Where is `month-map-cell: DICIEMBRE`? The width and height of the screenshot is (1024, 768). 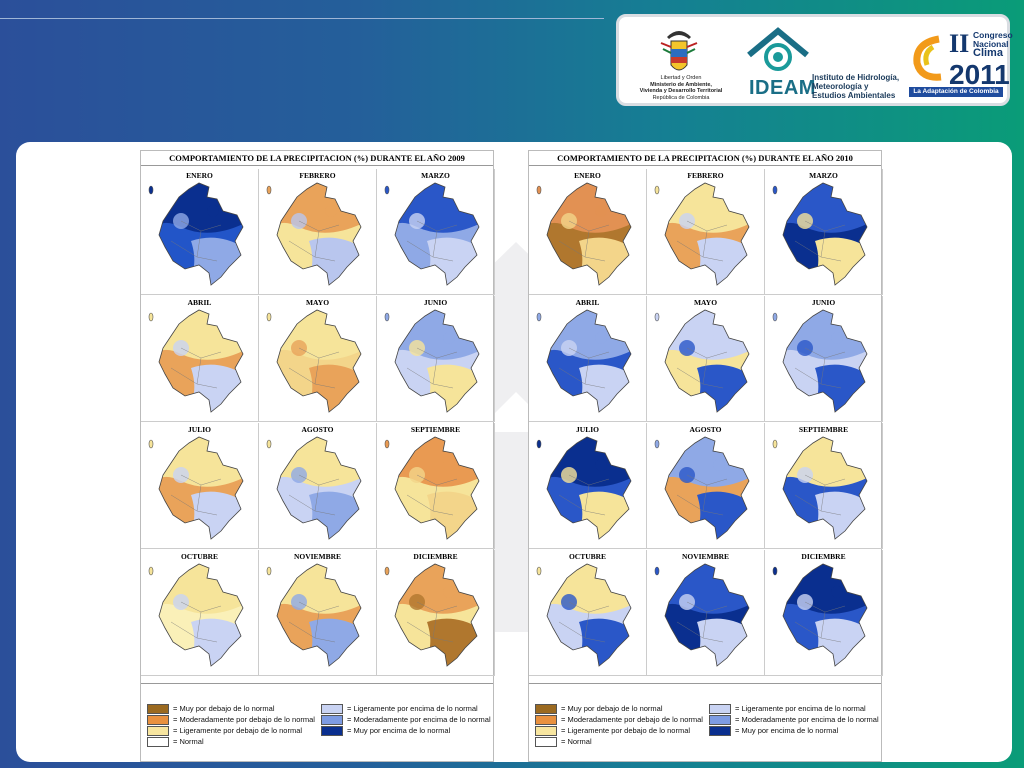 month-map-cell: DICIEMBRE is located at coordinates (436, 613).